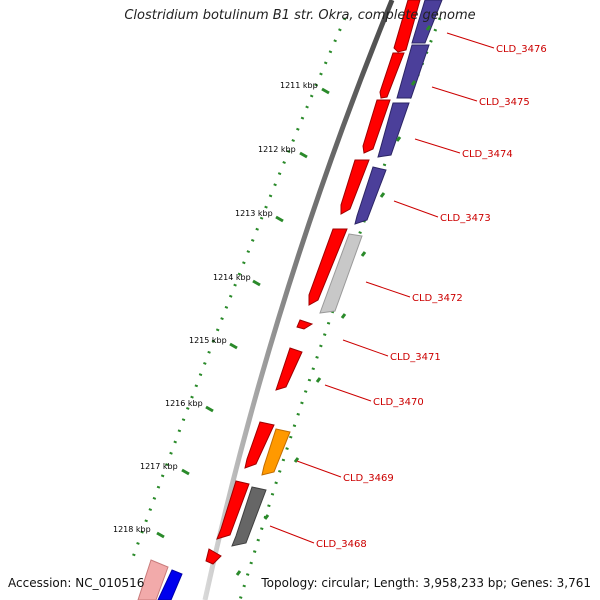 This screenshot has width=600, height=600. I want to click on gene-label: CLD_3469, so click(368, 478).